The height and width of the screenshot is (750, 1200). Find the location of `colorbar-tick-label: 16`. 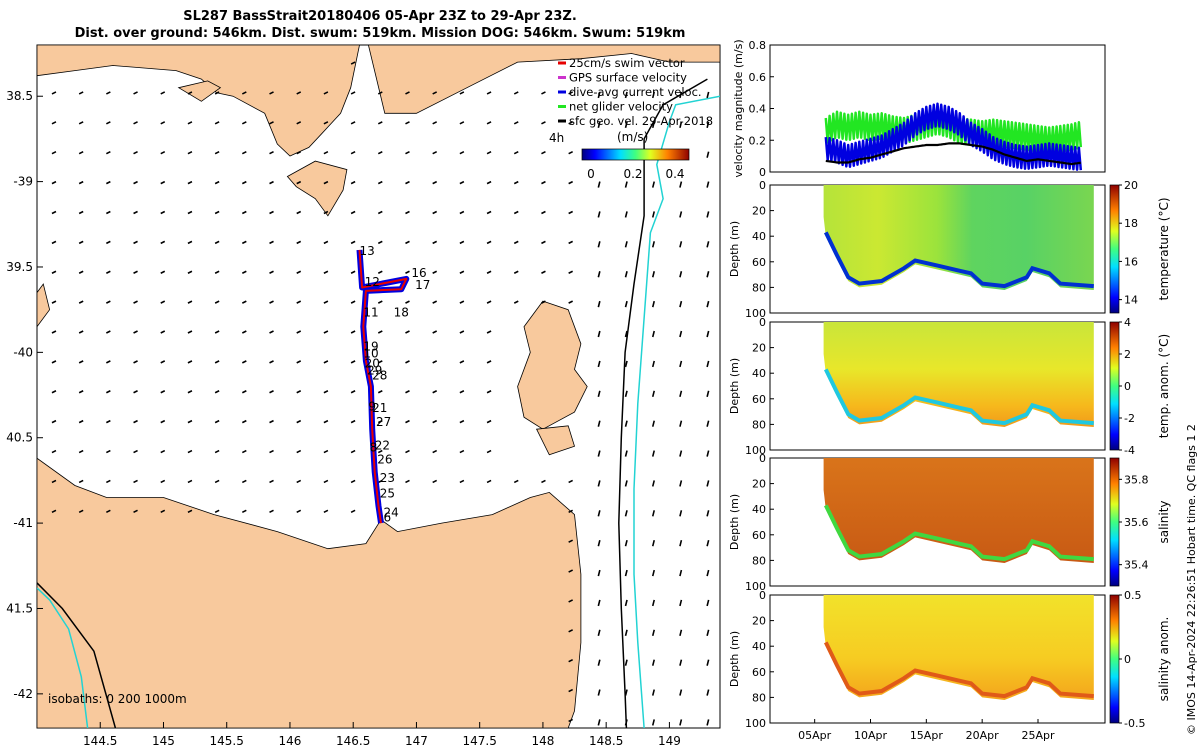

colorbar-tick-label: 16 is located at coordinates (1131, 261).